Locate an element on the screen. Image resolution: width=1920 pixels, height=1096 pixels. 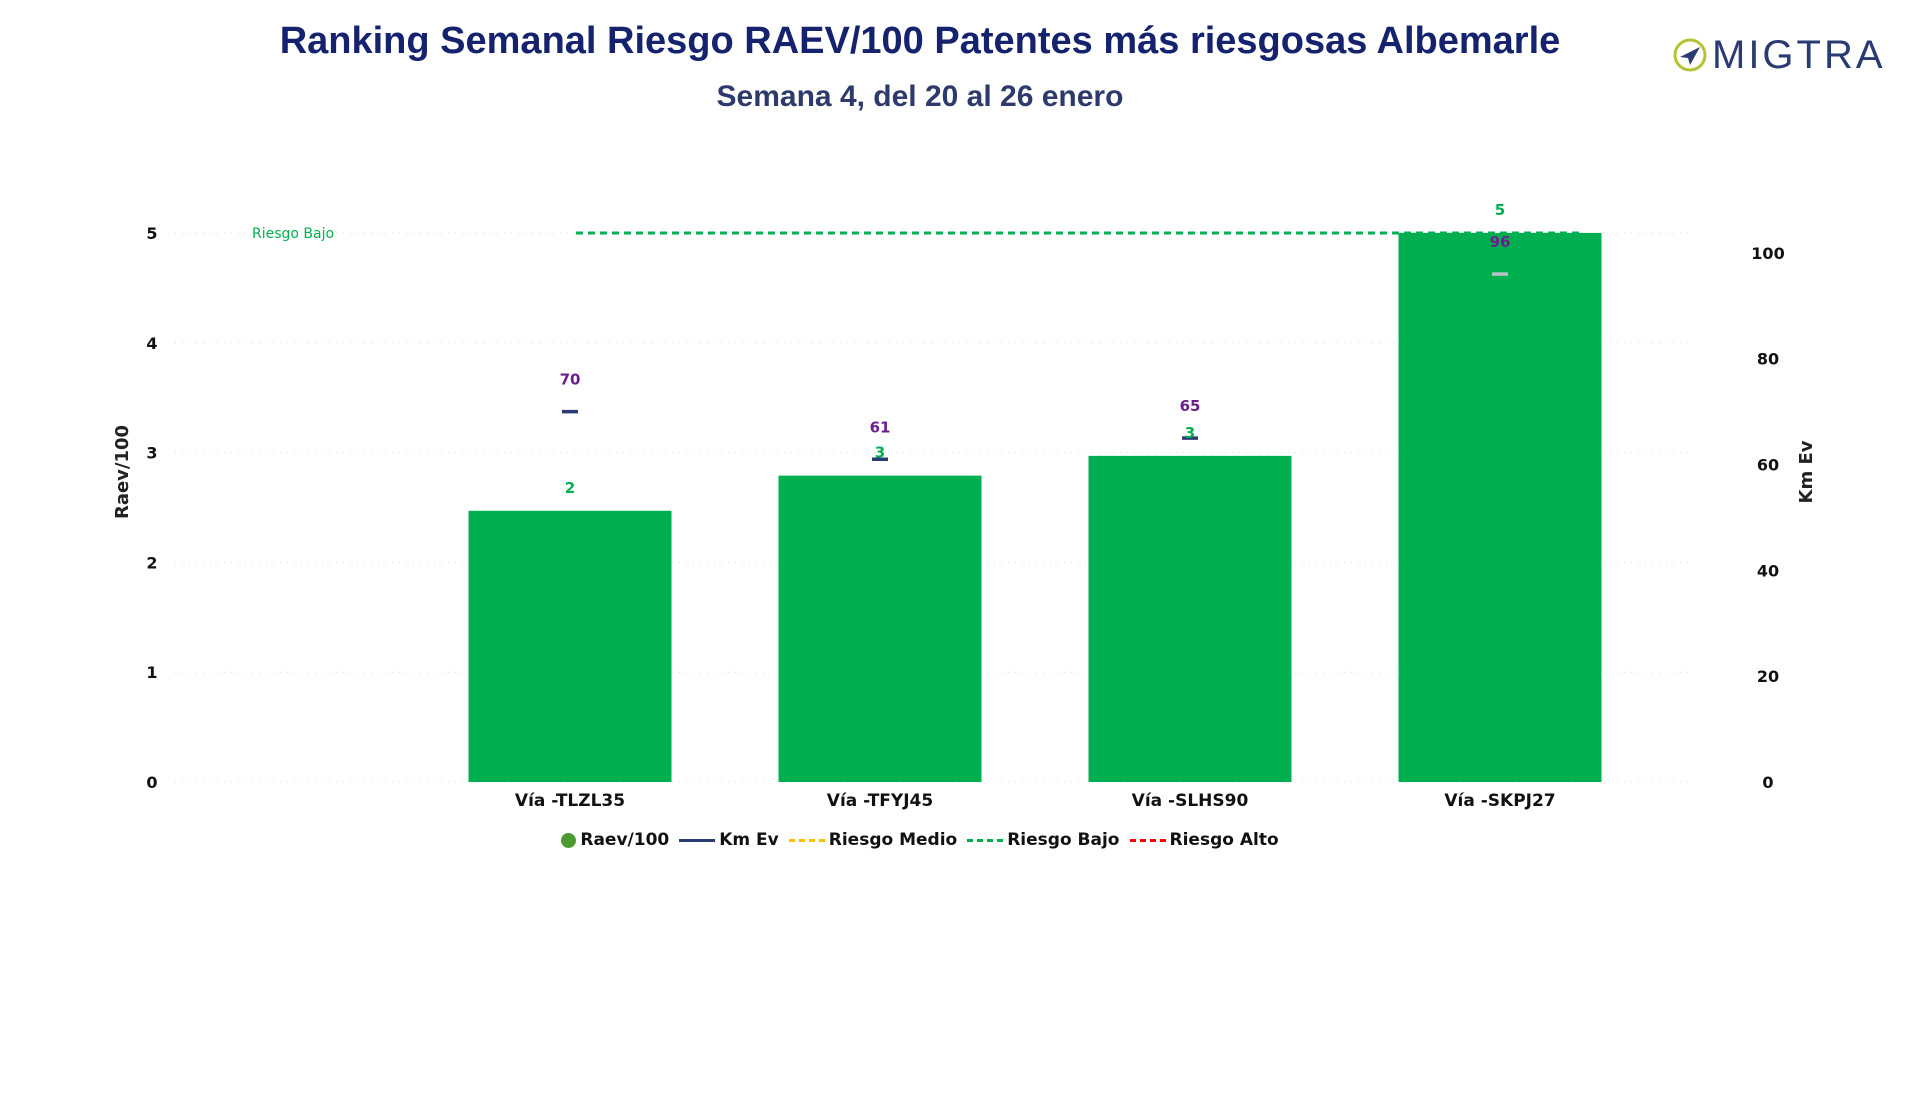
km-value-label: 65 is located at coordinates (1190, 406).